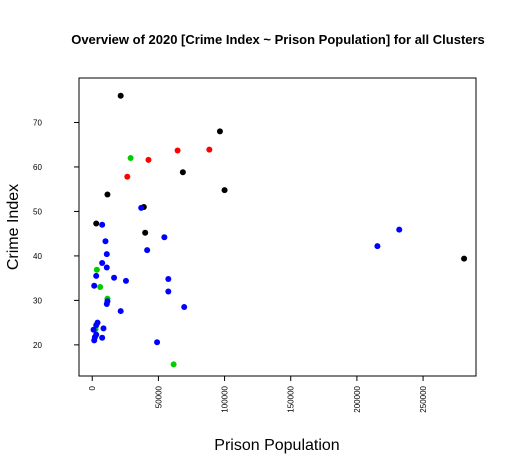  What do you see at coordinates (37, 167) in the screenshot?
I see `y-tick-label: 60` at bounding box center [37, 167].